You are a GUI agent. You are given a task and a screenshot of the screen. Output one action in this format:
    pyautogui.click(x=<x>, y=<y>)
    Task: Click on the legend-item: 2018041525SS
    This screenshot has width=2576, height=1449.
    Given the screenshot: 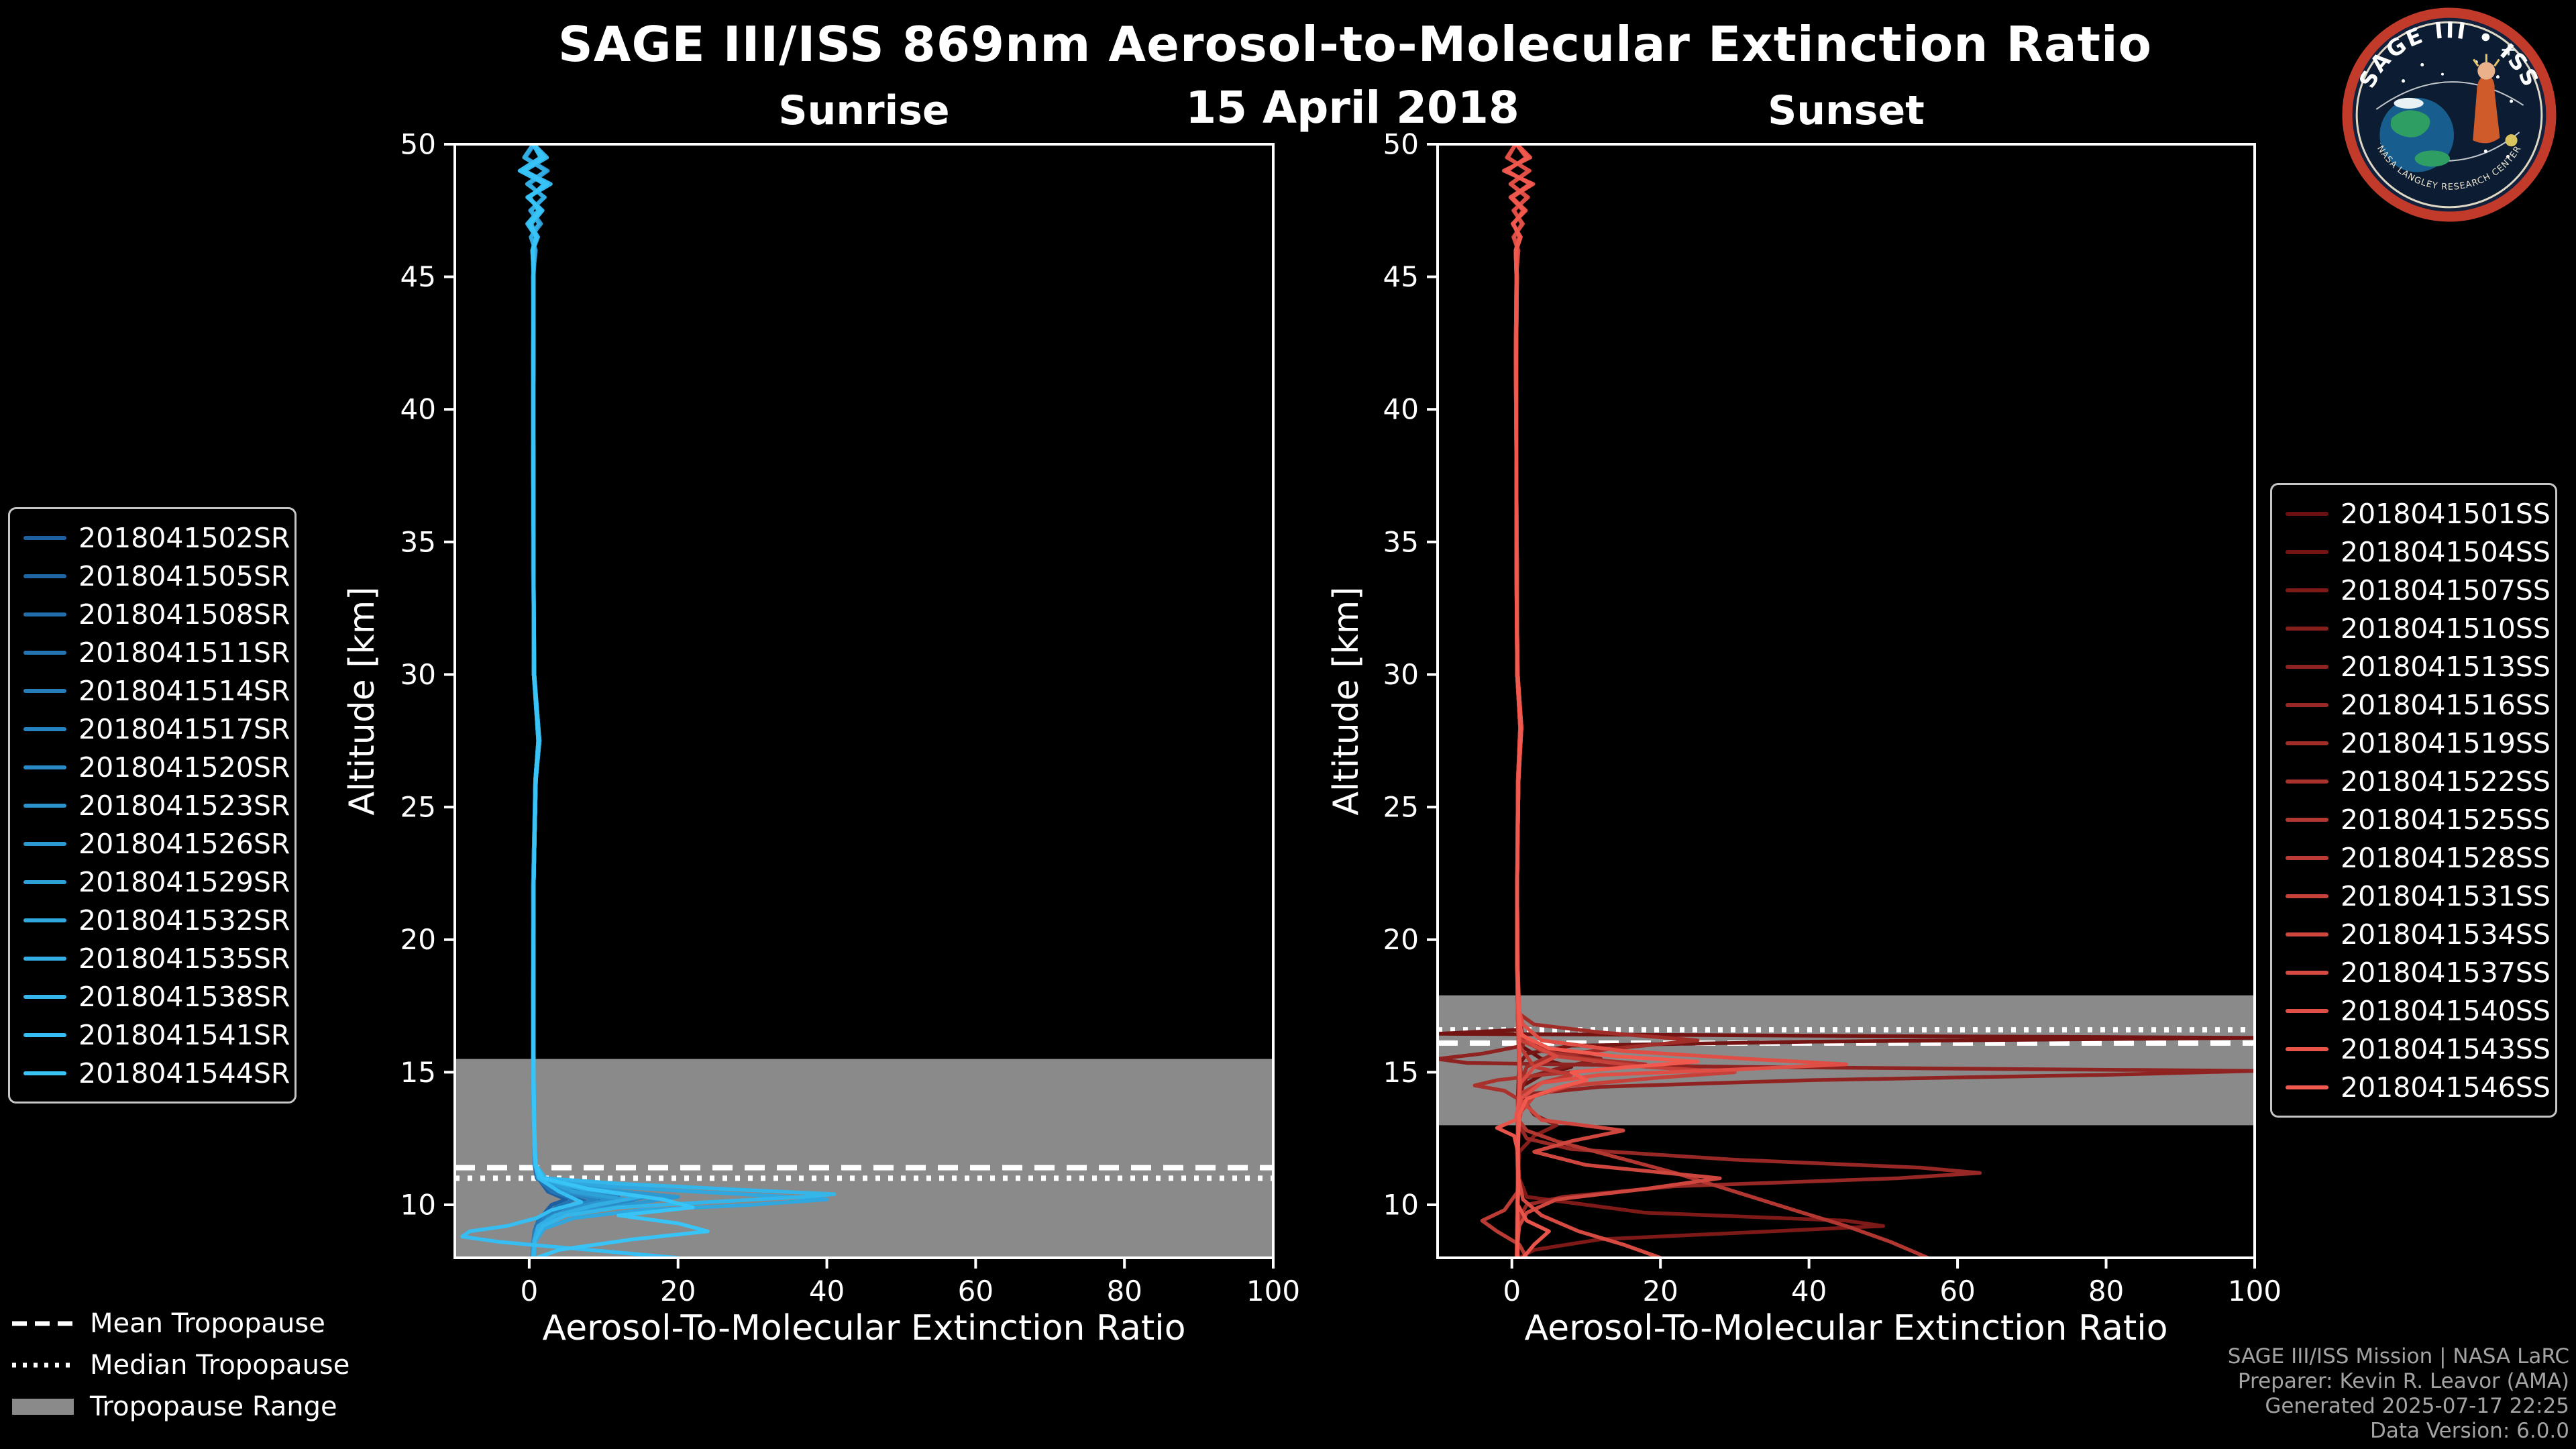 What is the action you would take?
    pyautogui.click(x=2413, y=819)
    